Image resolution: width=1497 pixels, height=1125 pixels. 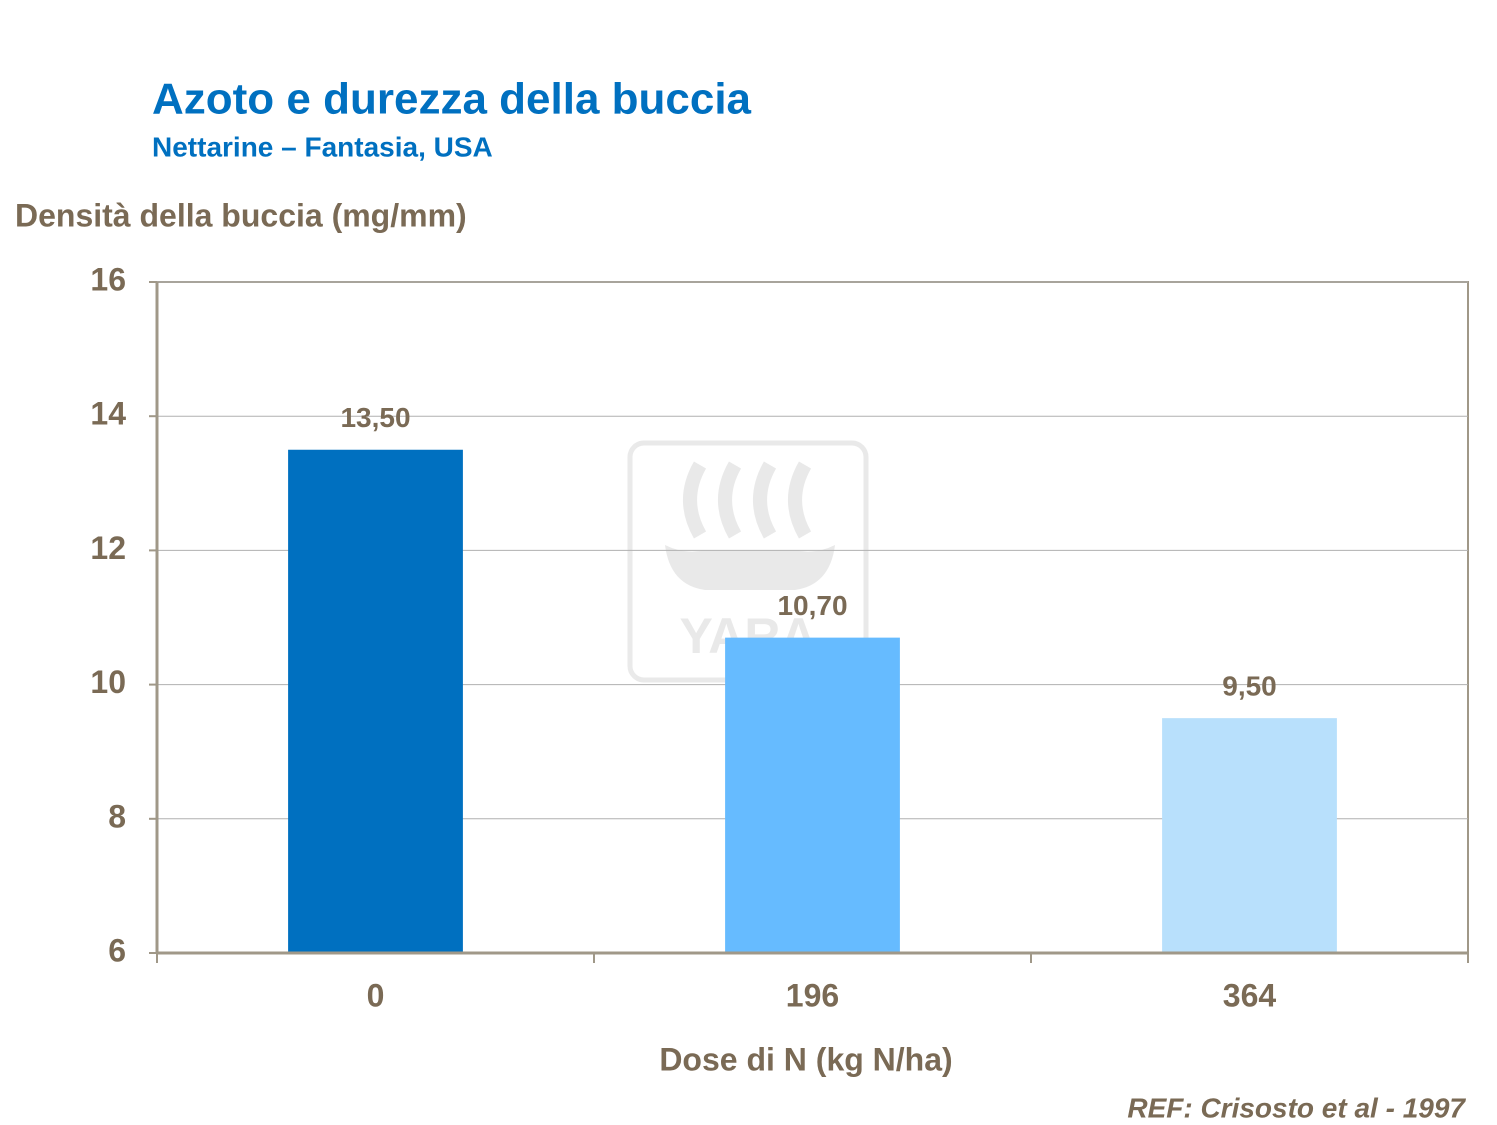 What do you see at coordinates (375, 417) in the screenshot?
I see `value-label: 13,50` at bounding box center [375, 417].